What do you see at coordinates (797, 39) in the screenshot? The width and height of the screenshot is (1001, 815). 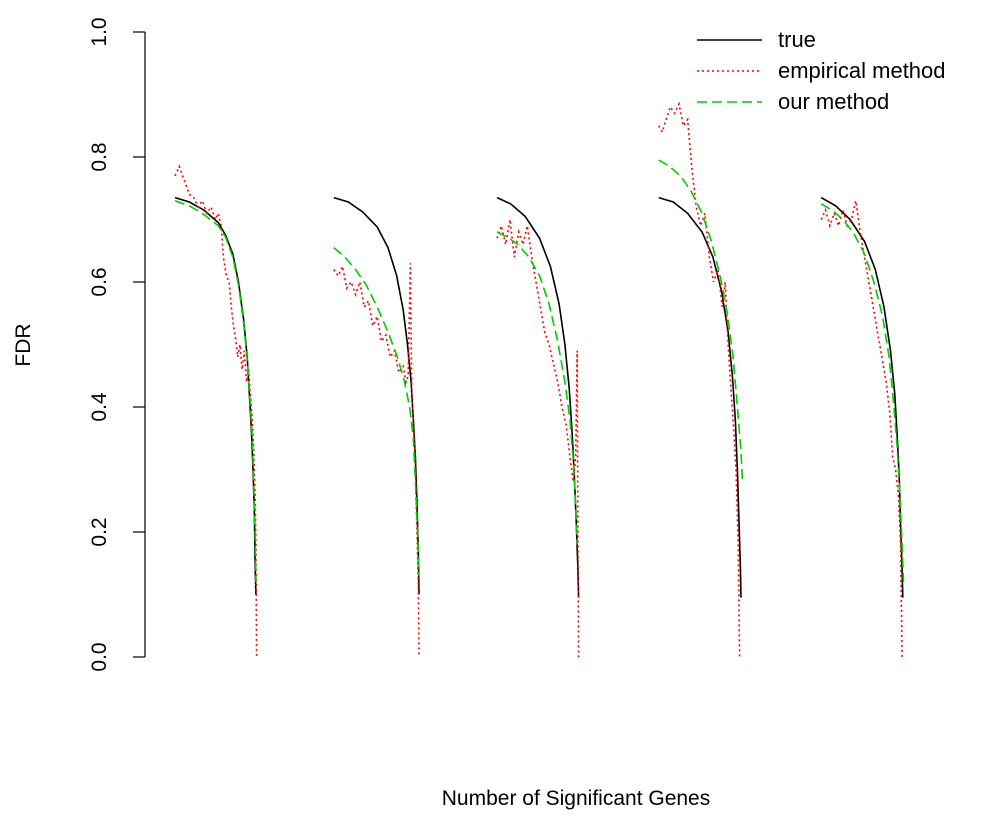 I see `legend-label: true` at bounding box center [797, 39].